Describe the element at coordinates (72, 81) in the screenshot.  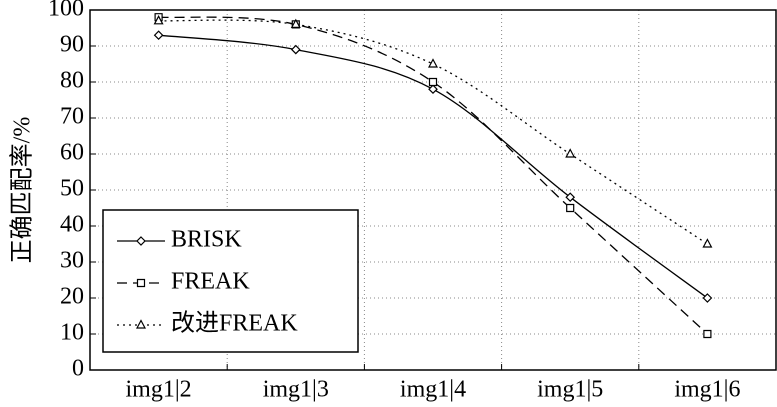
I see `y-tick-label: 80` at that location.